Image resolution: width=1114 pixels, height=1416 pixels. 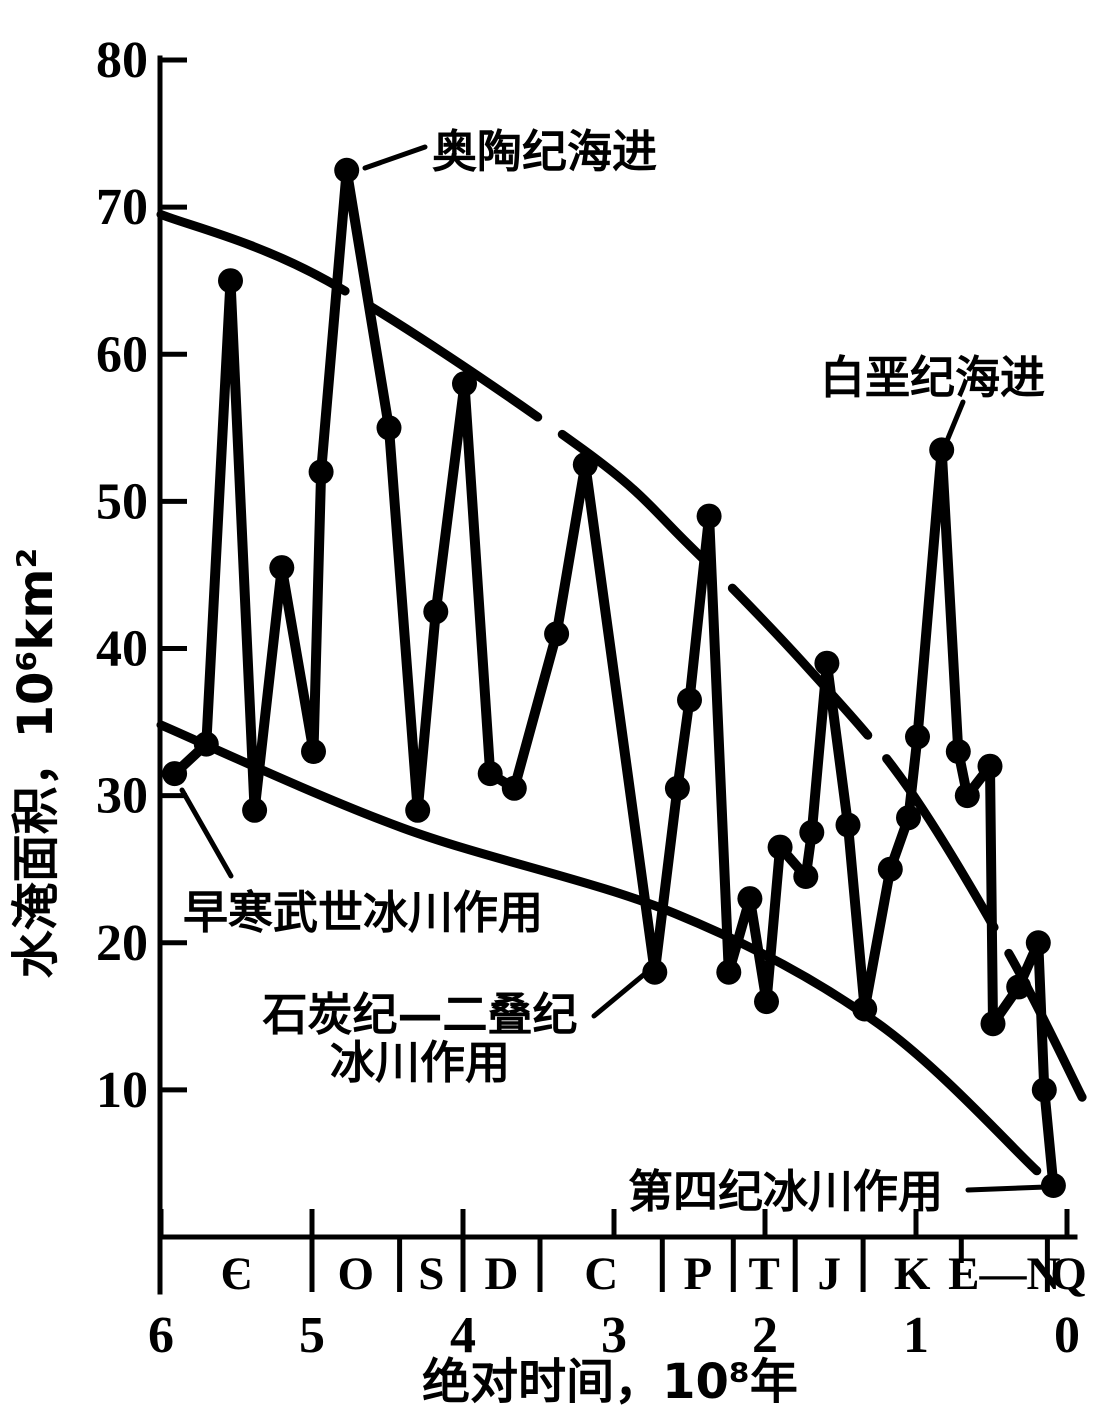 I want to click on annotation-early-cambrian-glaciation: 早寒武世冰川作用, so click(x=363, y=912).